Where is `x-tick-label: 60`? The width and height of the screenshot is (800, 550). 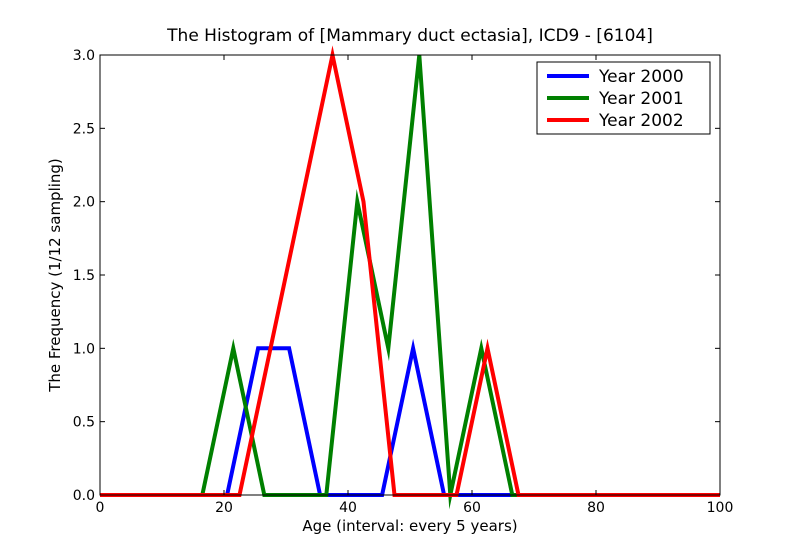
x-tick-label: 60 is located at coordinates (472, 508).